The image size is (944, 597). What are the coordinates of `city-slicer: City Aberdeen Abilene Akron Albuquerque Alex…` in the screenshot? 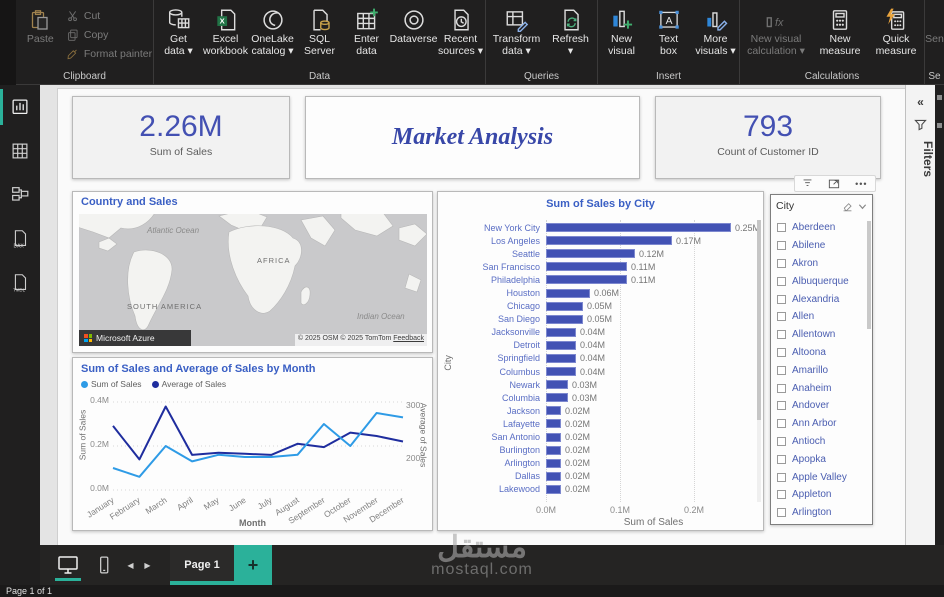 It's located at (821, 359).